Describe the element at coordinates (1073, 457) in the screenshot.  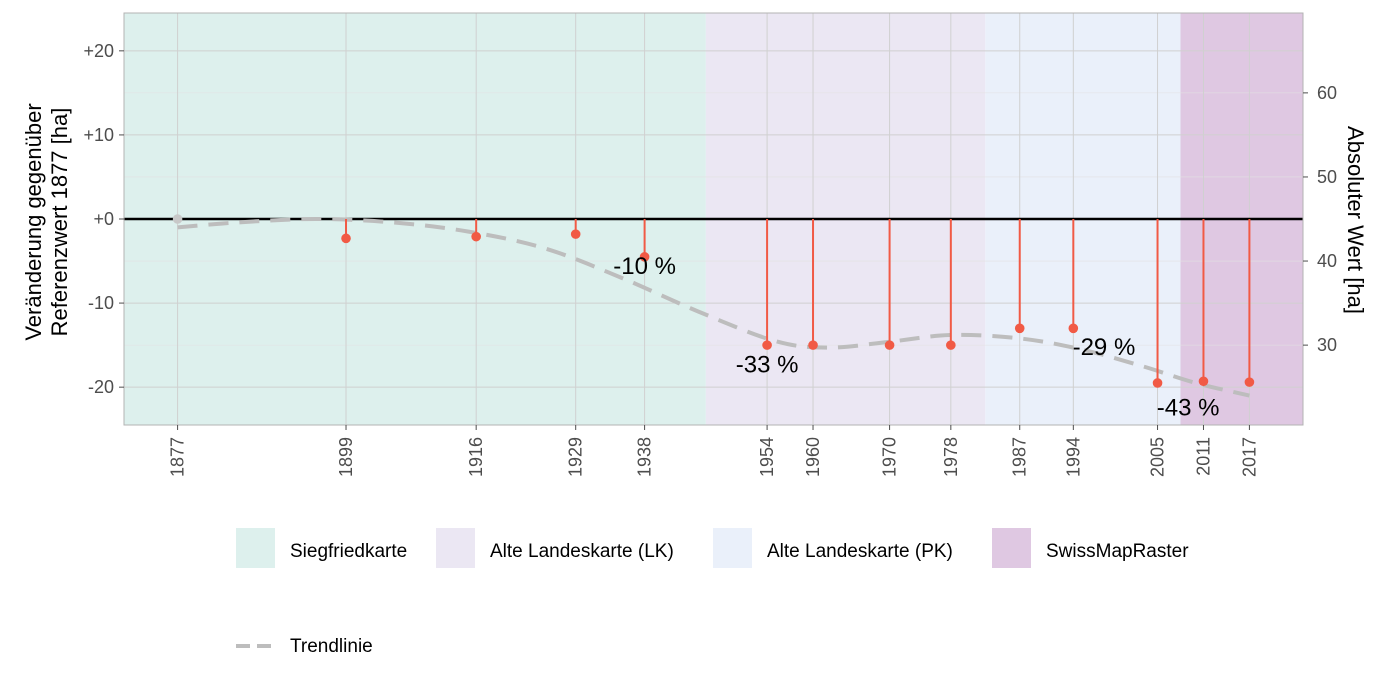
I see `x-tick-label-10: 1994` at that location.